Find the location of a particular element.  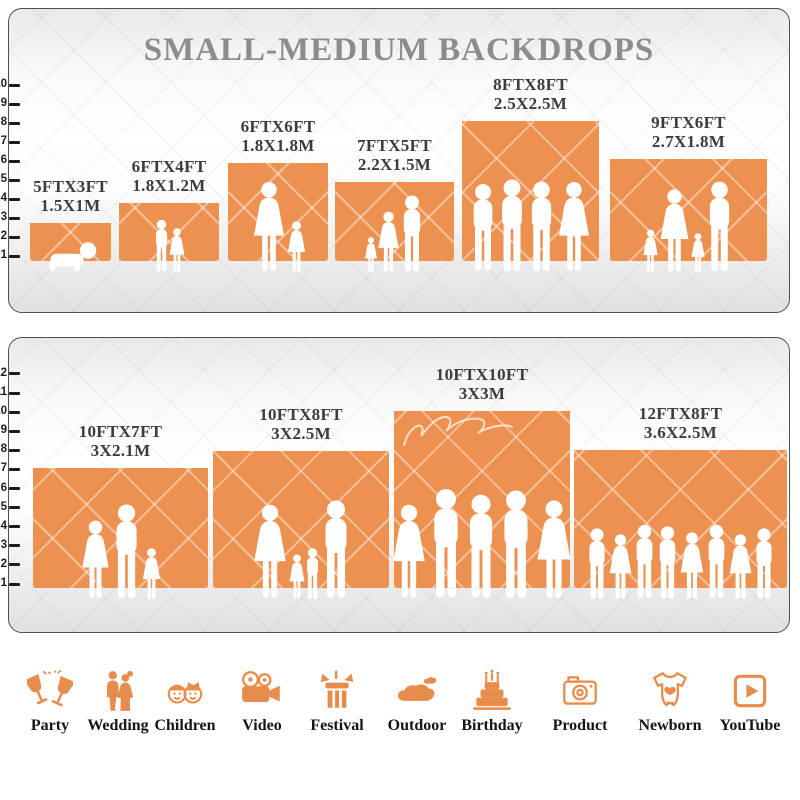

backdrop-size-label: 5FTX3FT 1.5X1M is located at coordinates (70, 196).